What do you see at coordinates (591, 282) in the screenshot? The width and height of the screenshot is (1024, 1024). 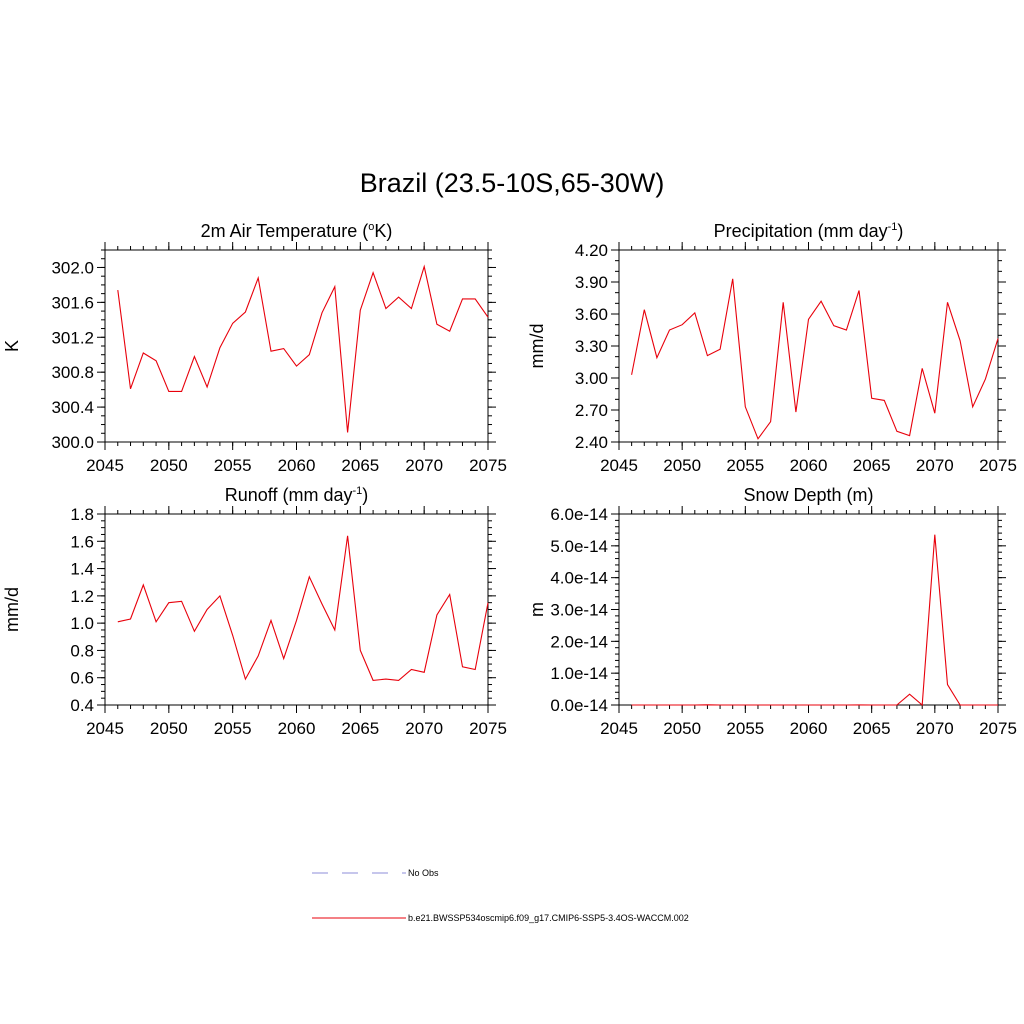 I see `y-tick-label: 3.90` at bounding box center [591, 282].